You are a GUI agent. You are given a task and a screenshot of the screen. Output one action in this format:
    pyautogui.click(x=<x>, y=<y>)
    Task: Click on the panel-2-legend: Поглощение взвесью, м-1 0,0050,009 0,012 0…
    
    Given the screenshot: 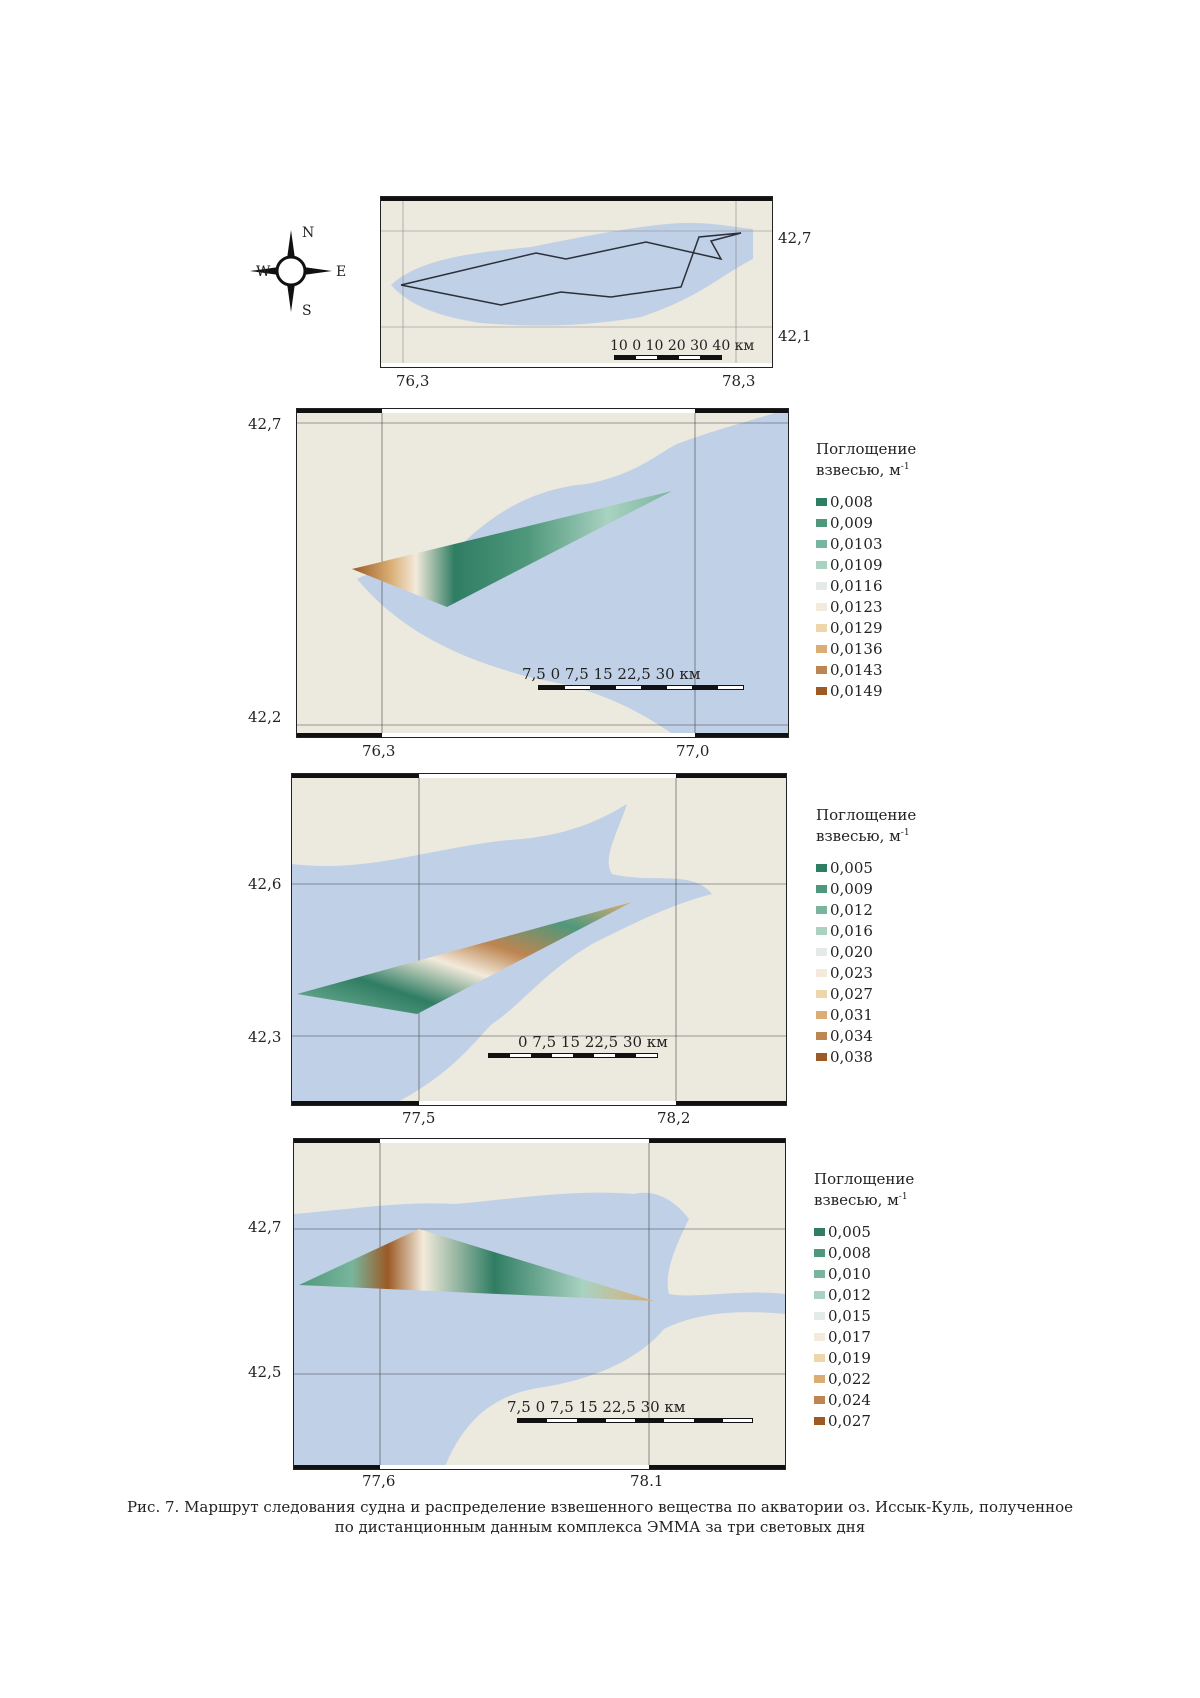 What is the action you would take?
    pyautogui.click(x=866, y=936)
    